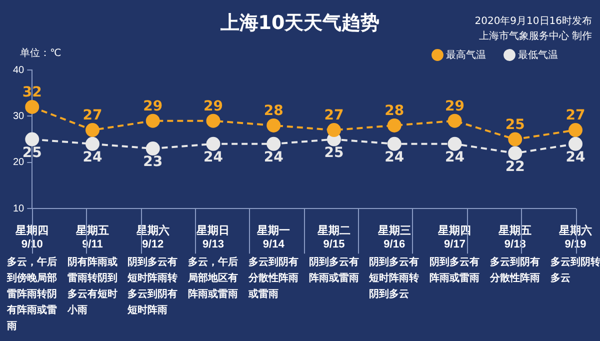  What do you see at coordinates (32, 92) in the screenshot?
I see `data-label: 32` at bounding box center [32, 92].